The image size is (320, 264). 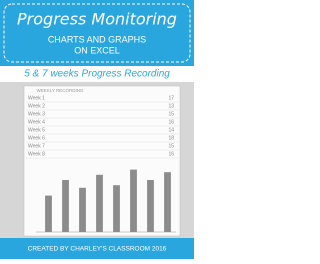 I want to click on footer: CREATED BY CHARLEY'S CLASSROOM 2016, so click(x=97, y=249).